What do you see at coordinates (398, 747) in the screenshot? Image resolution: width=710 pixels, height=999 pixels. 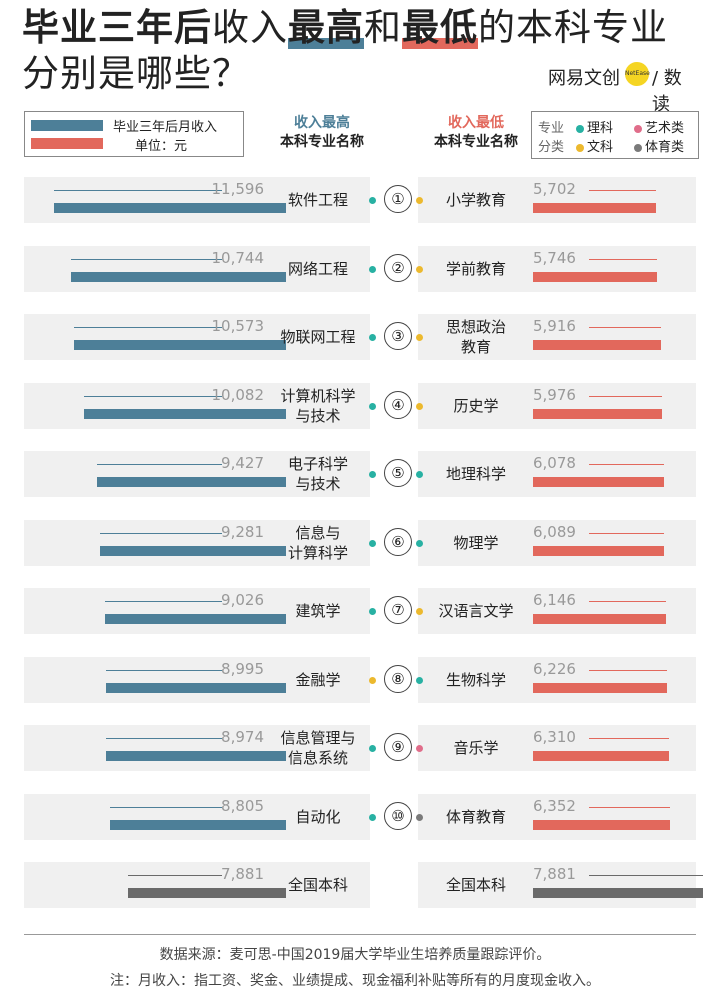 I see `rank-badge: ⑨` at bounding box center [398, 747].